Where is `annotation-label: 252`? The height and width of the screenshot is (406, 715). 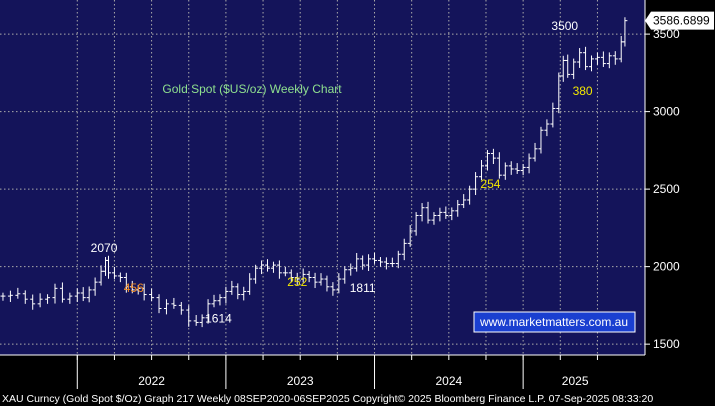
annotation-label: 252 is located at coordinates (297, 282).